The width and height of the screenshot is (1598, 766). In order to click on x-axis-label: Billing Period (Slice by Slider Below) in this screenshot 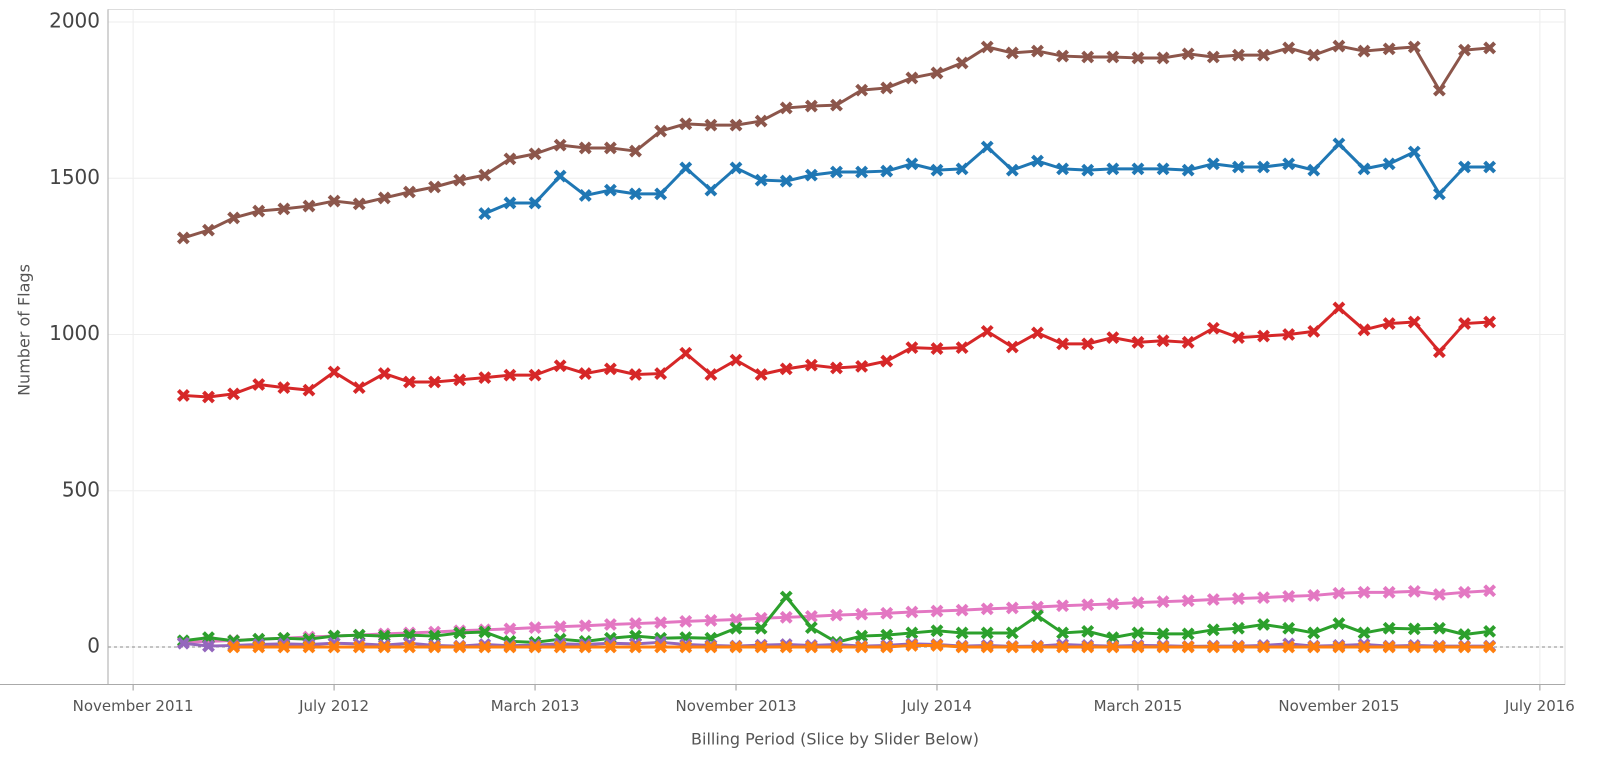, I will do `click(835, 739)`.